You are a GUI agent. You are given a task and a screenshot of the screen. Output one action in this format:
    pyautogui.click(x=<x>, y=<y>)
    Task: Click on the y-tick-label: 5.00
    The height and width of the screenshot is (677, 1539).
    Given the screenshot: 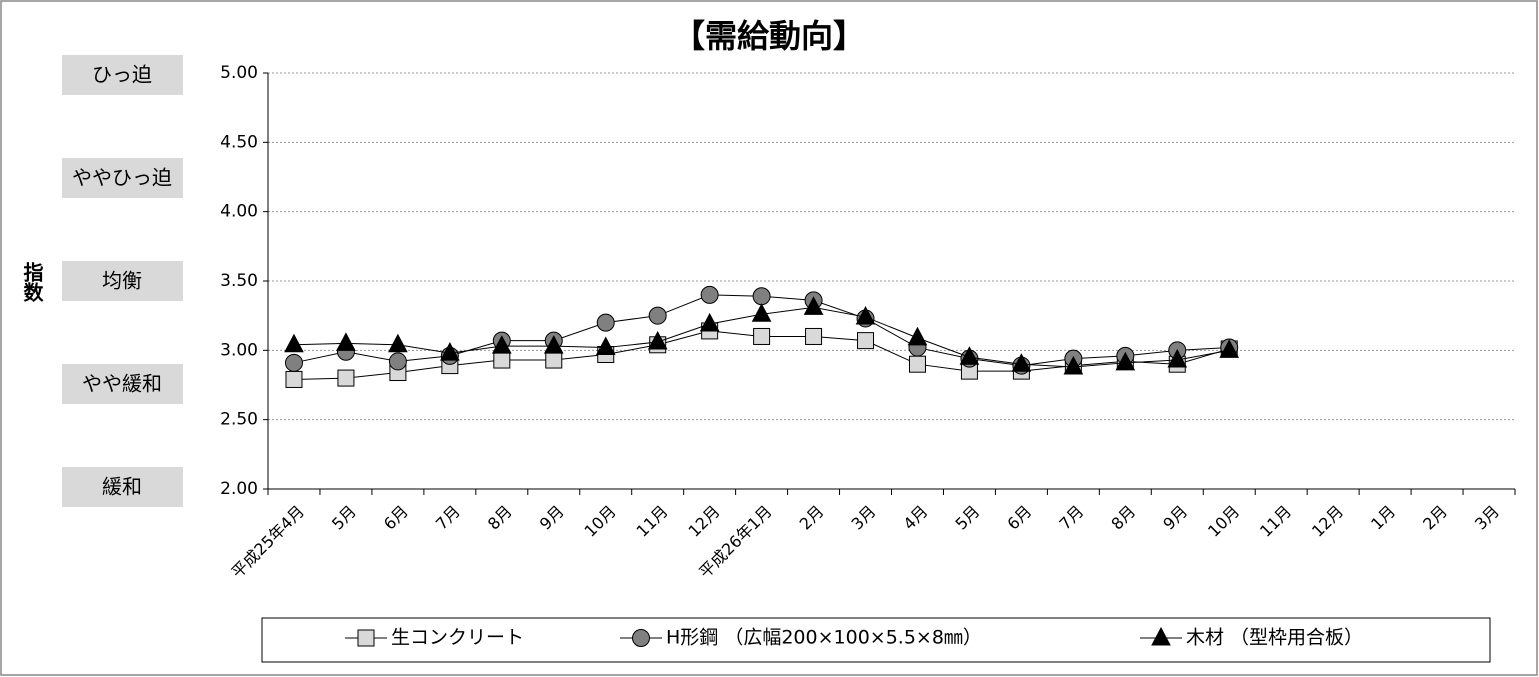 What is the action you would take?
    pyautogui.click(x=239, y=73)
    